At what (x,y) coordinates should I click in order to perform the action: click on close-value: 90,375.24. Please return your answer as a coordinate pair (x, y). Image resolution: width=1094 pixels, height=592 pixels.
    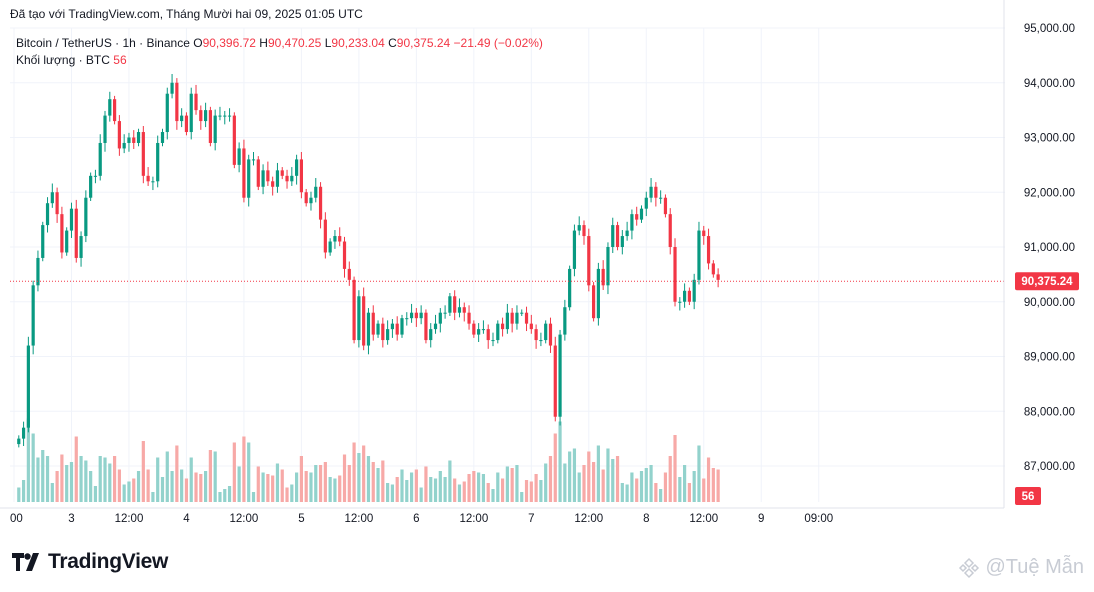
    Looking at the image, I should click on (423, 43).